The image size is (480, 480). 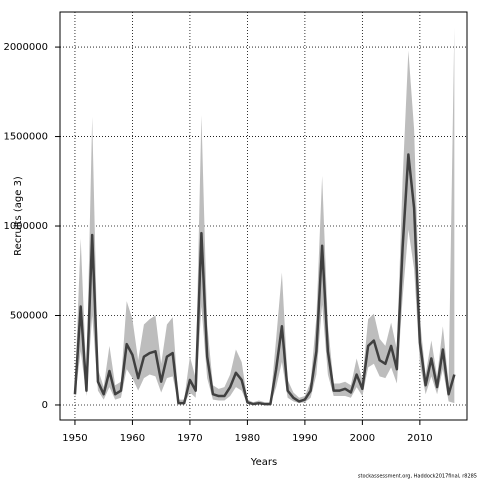 I want to click on x-tick-label: 1970, so click(x=189, y=438).